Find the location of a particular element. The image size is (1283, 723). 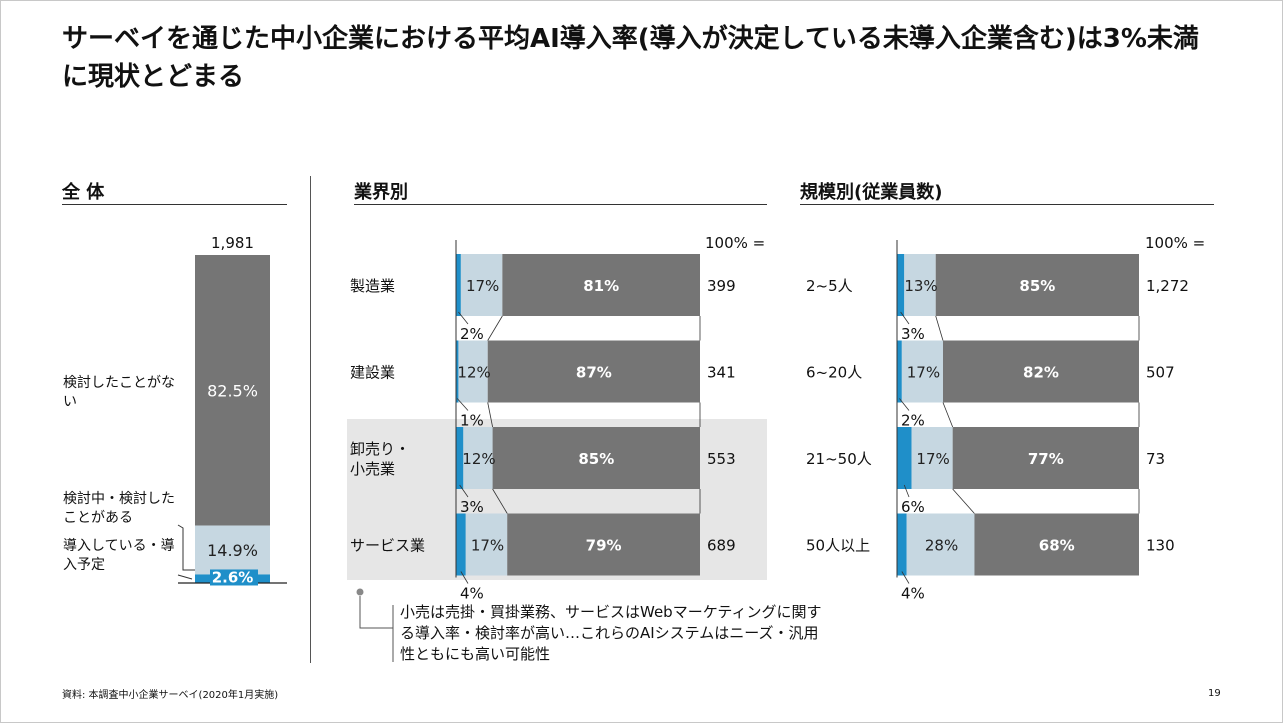

overall-never-value-label: 82.5% is located at coordinates (232, 390).